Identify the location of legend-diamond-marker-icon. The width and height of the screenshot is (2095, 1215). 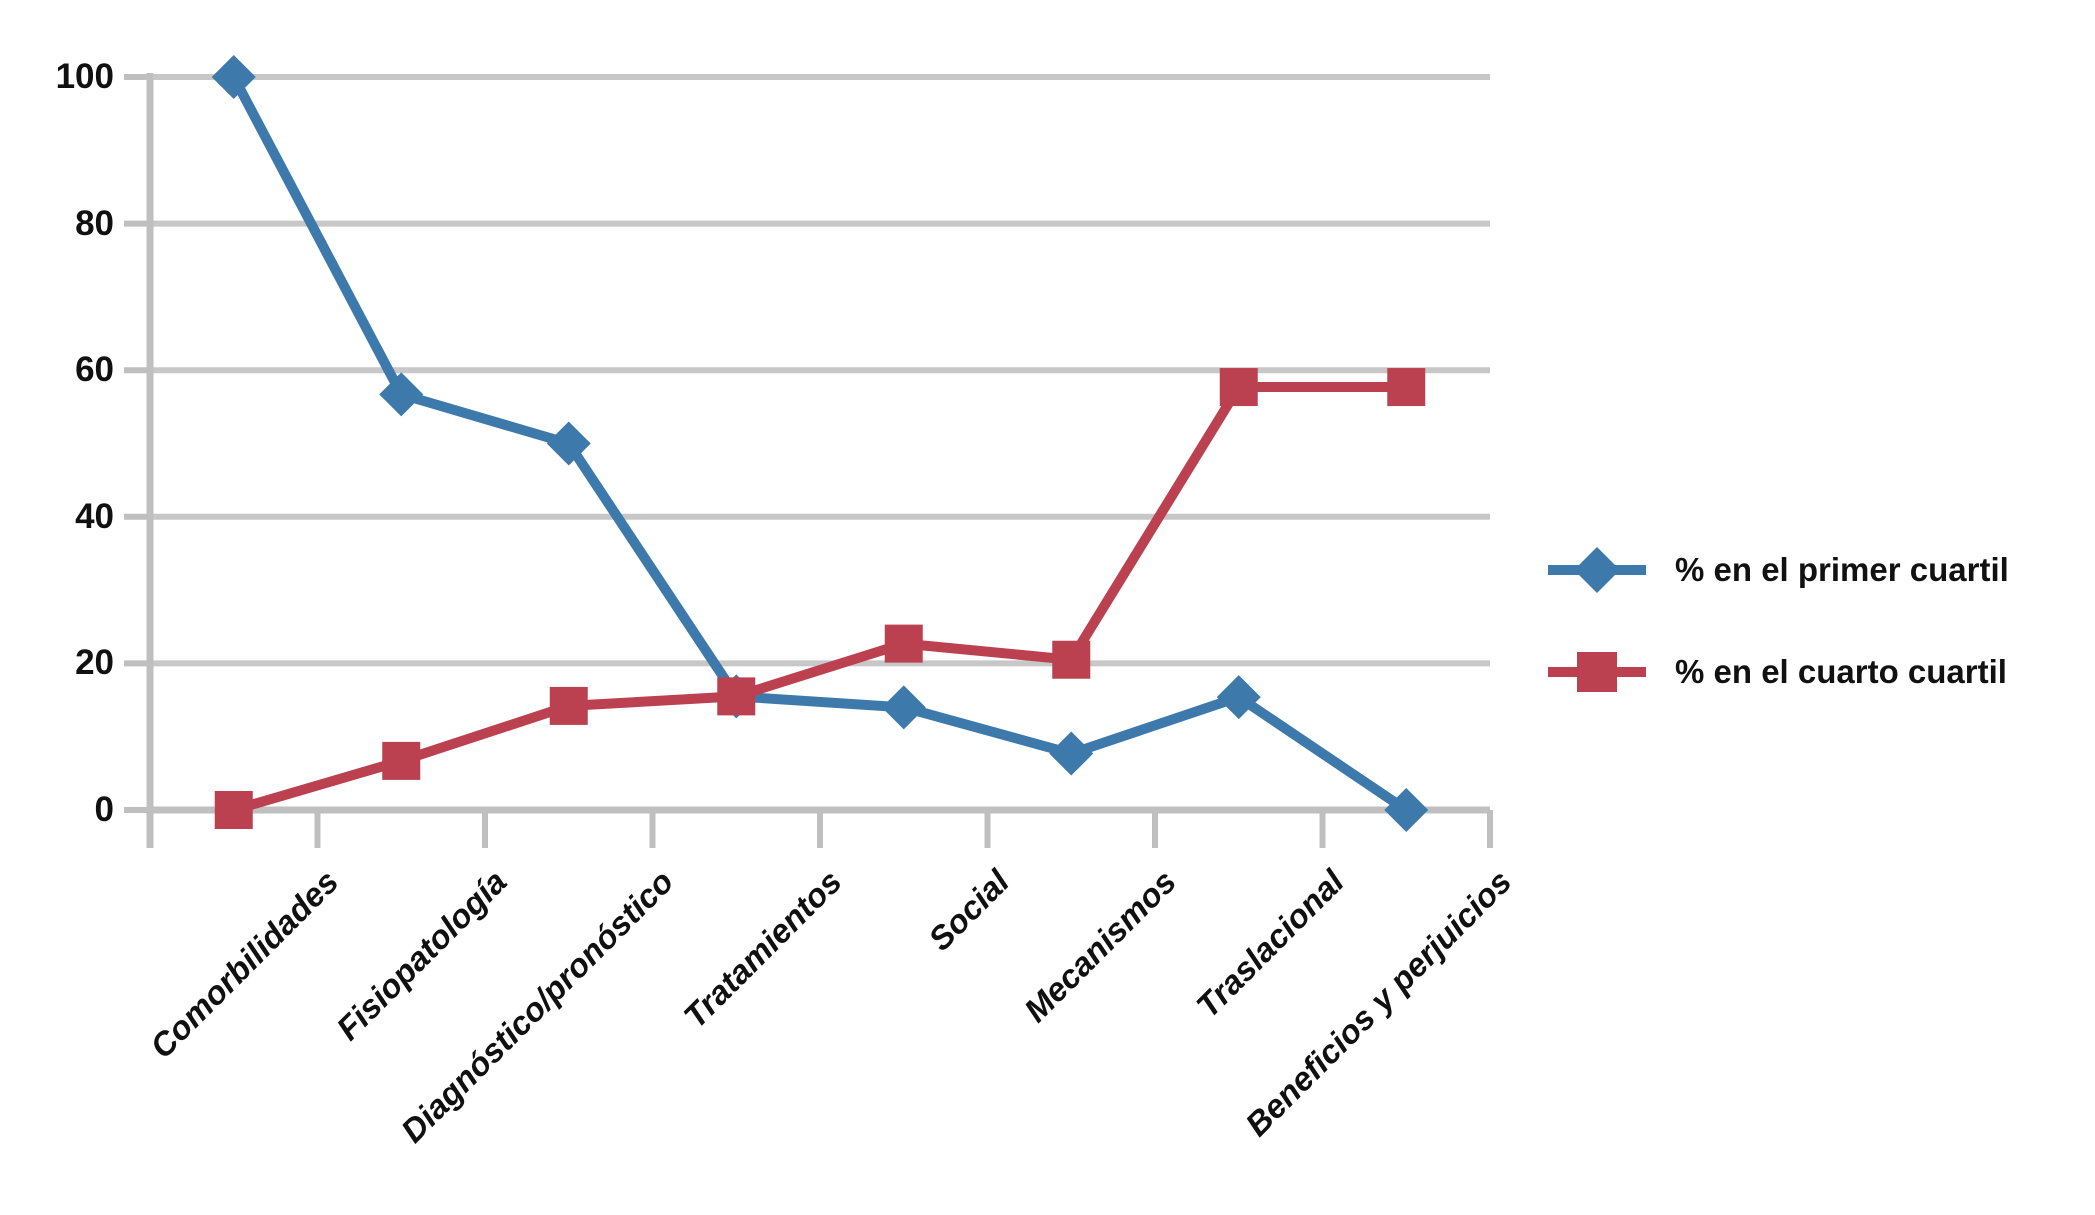
(1597, 570).